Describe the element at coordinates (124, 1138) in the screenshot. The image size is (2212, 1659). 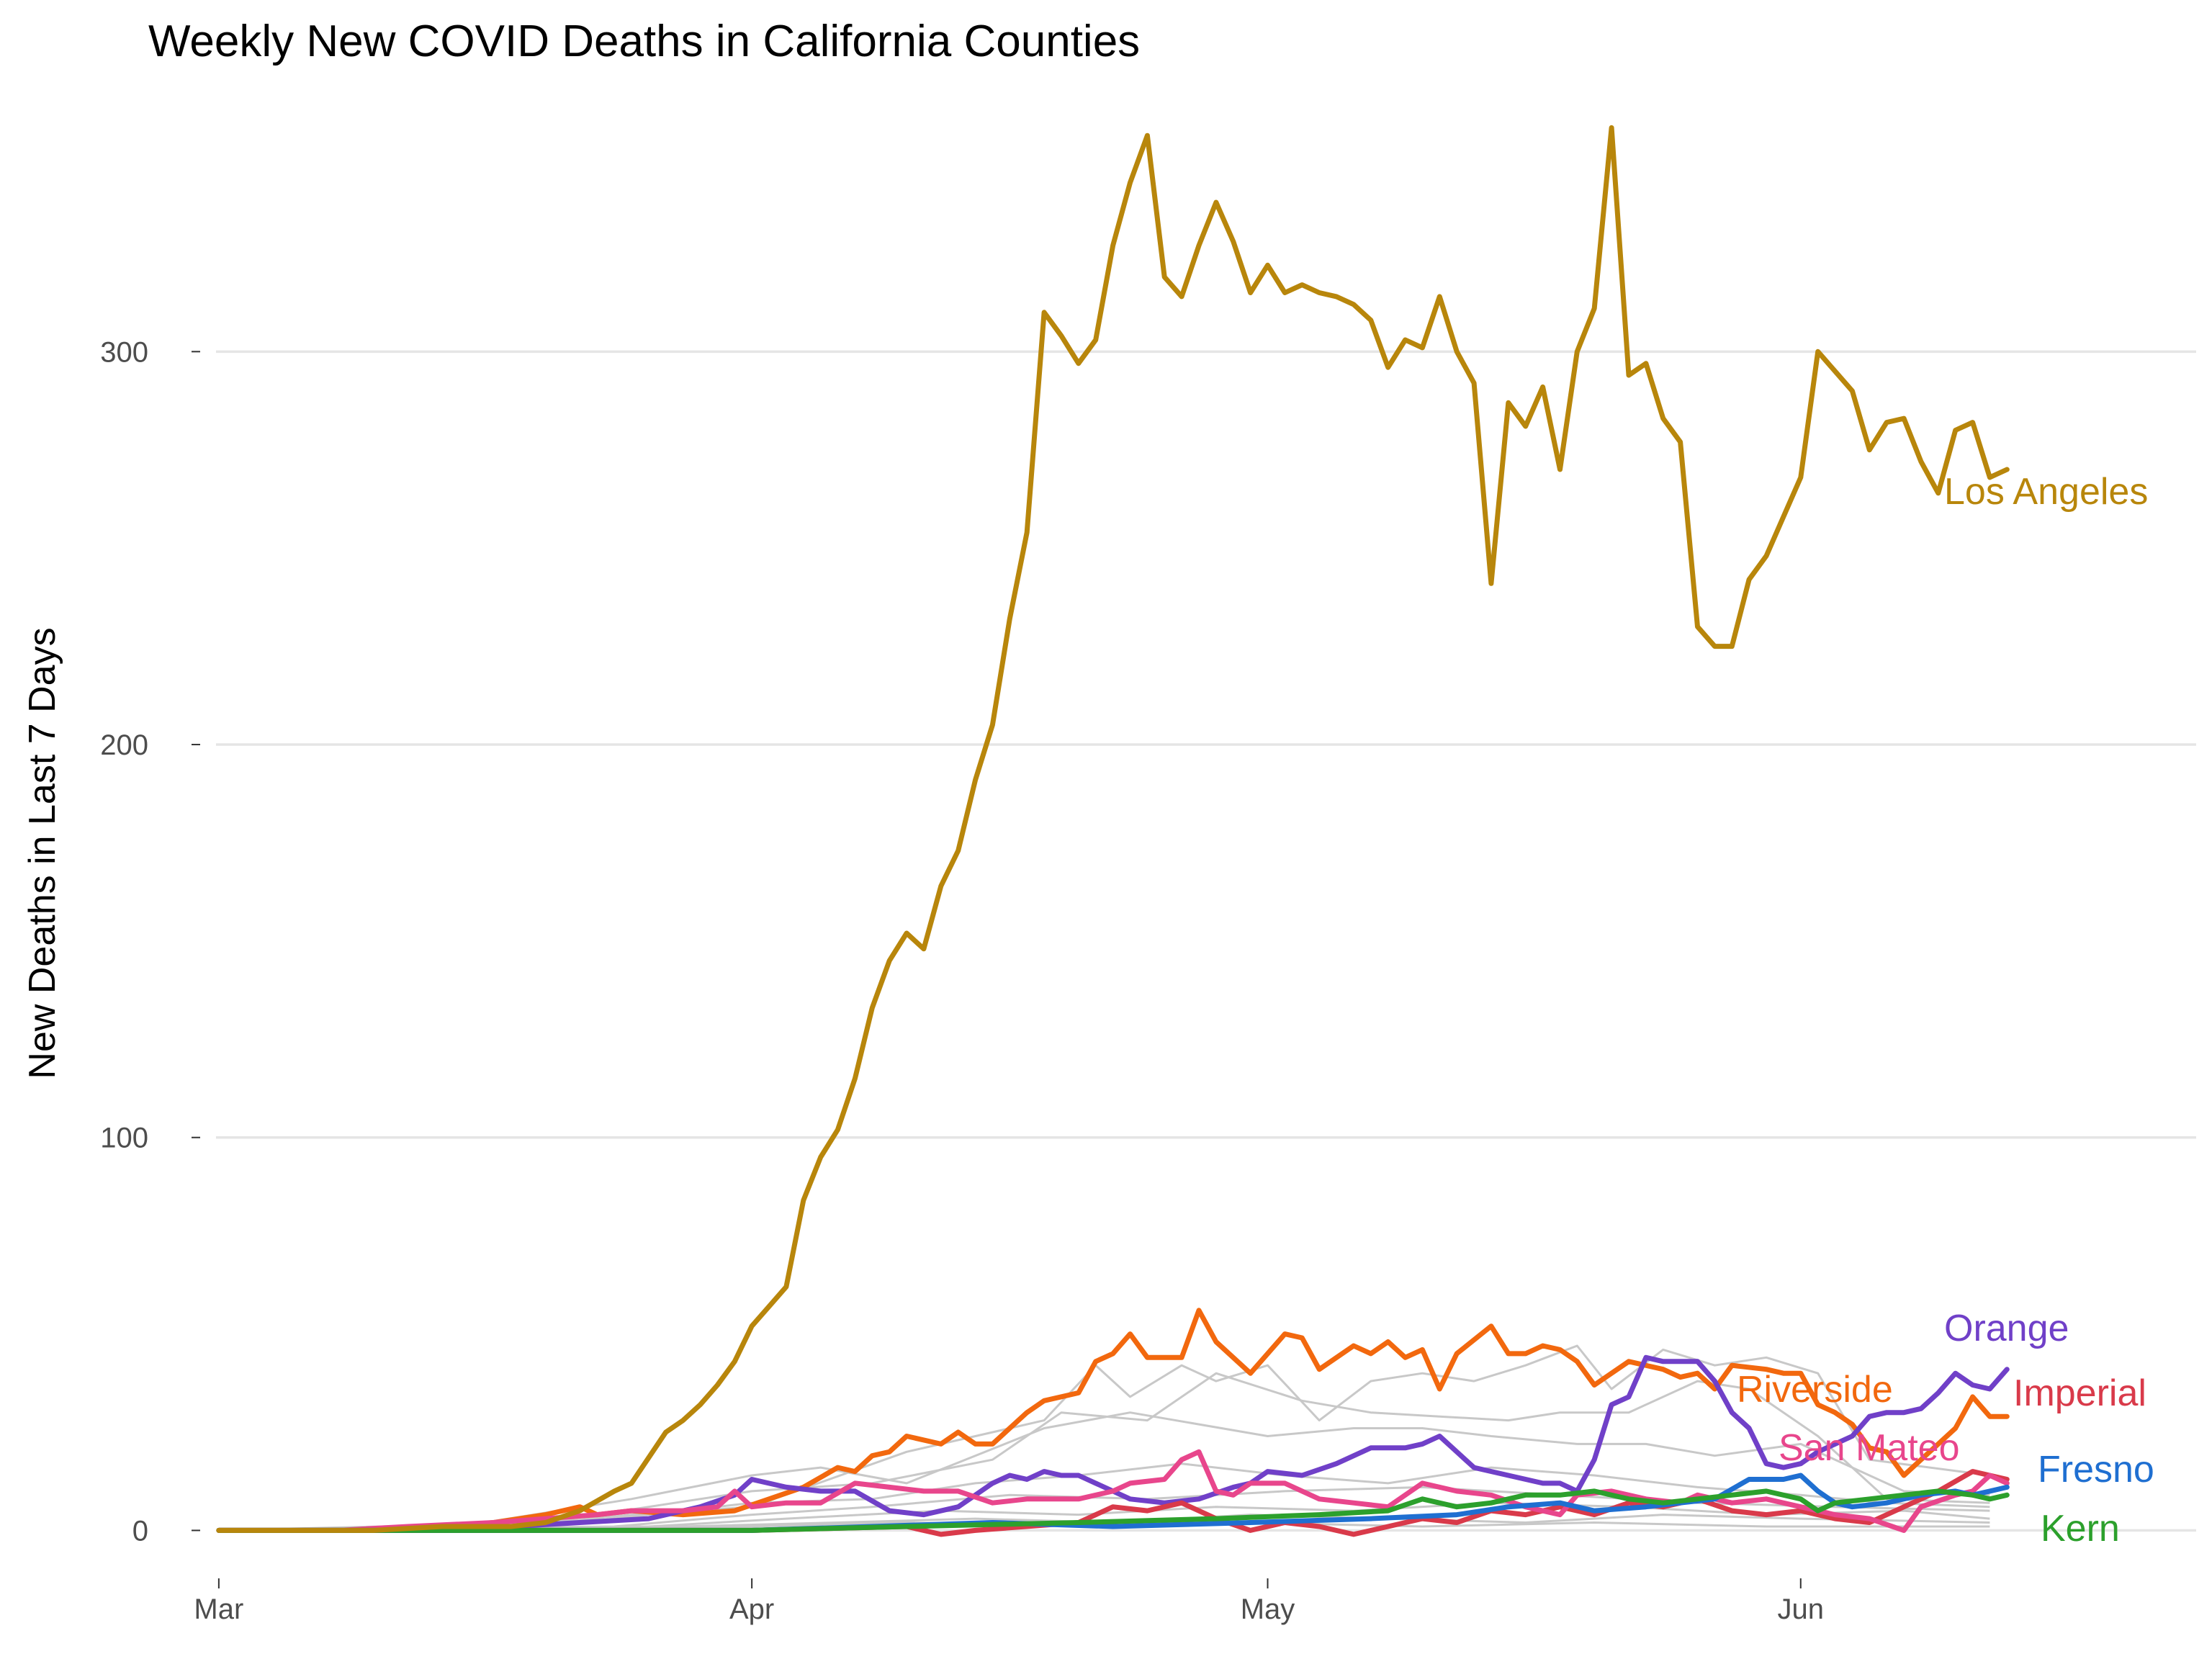
I see `y-tick-label: 100` at that location.